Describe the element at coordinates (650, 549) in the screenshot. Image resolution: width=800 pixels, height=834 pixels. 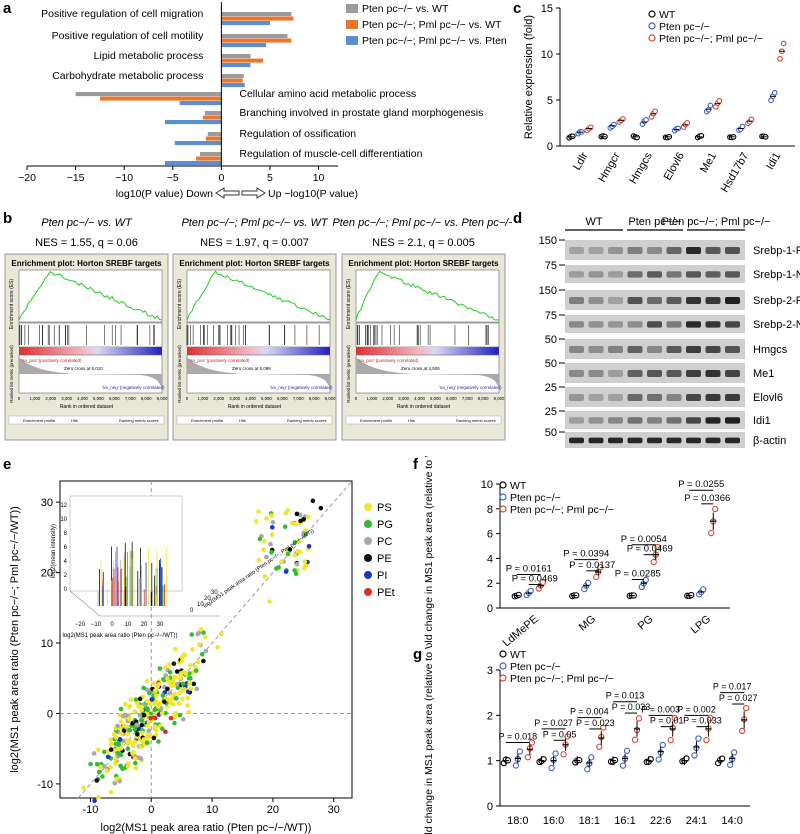
I see `p-value: P = 0.0469` at that location.